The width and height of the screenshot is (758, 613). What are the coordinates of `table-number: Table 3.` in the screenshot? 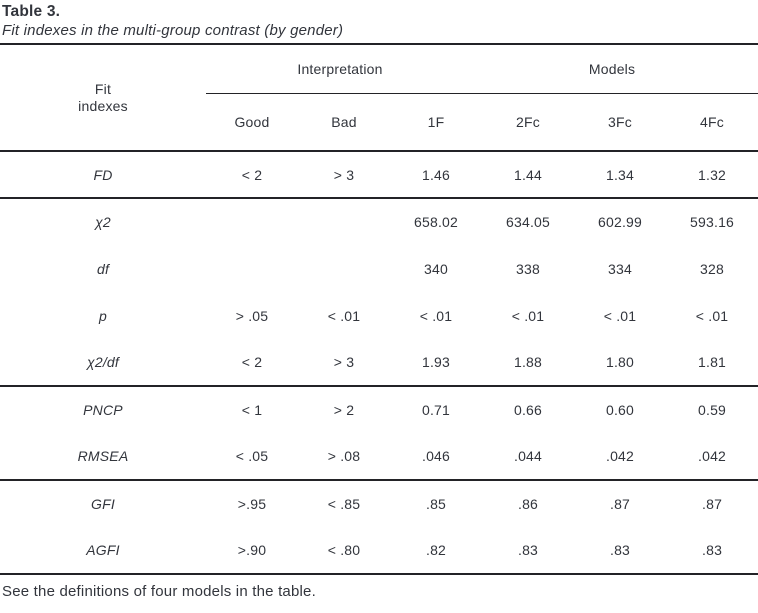 It's located at (31, 11).